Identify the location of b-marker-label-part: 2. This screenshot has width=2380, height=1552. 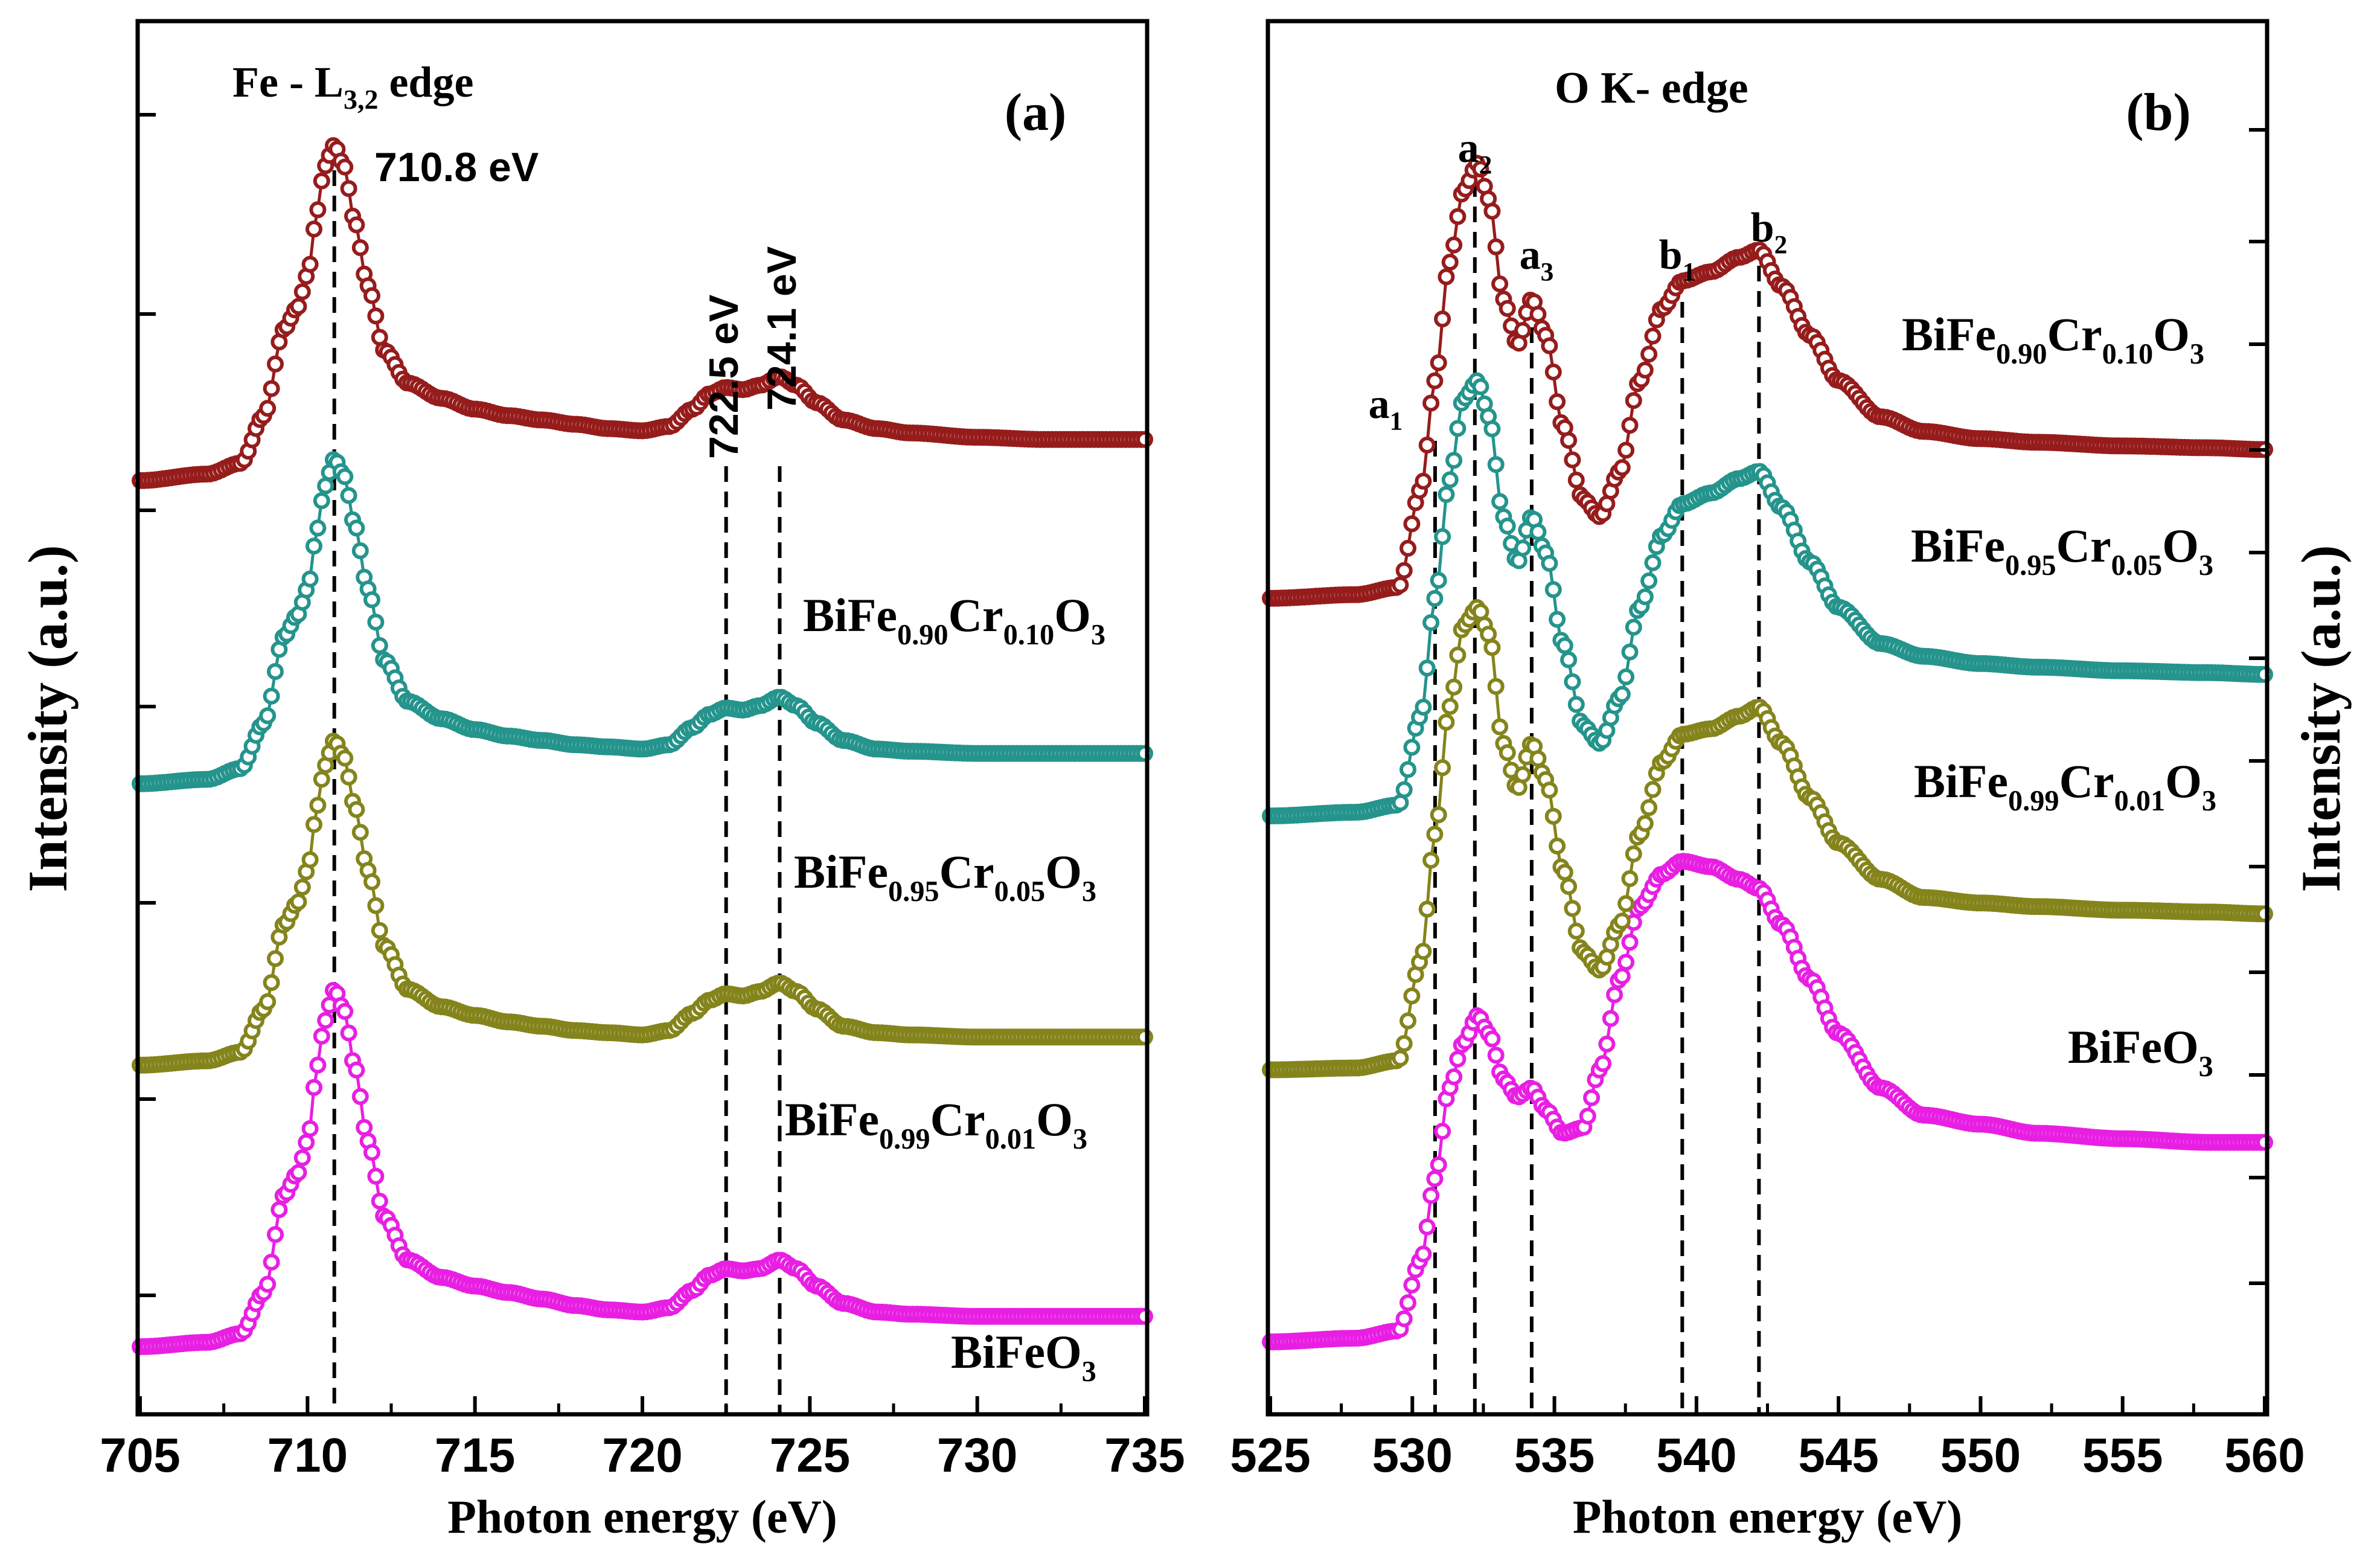
(1781, 245).